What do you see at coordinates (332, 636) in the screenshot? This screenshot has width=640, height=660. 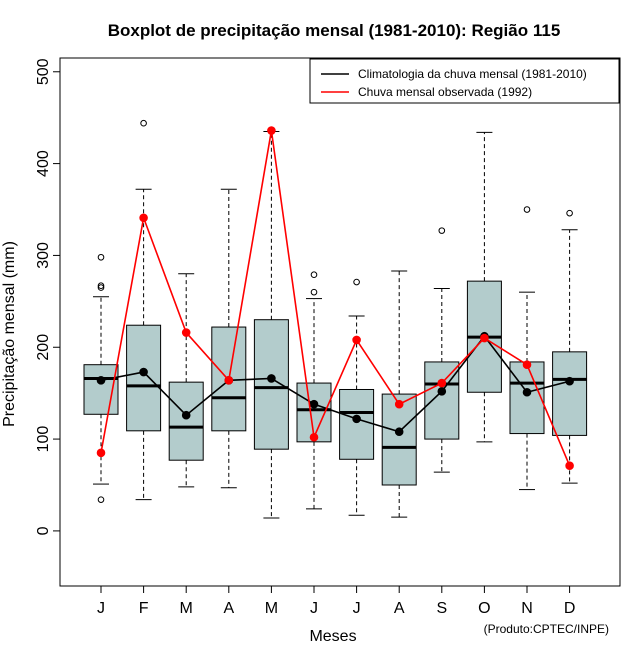 I see `x-axis-label: Meses` at bounding box center [332, 636].